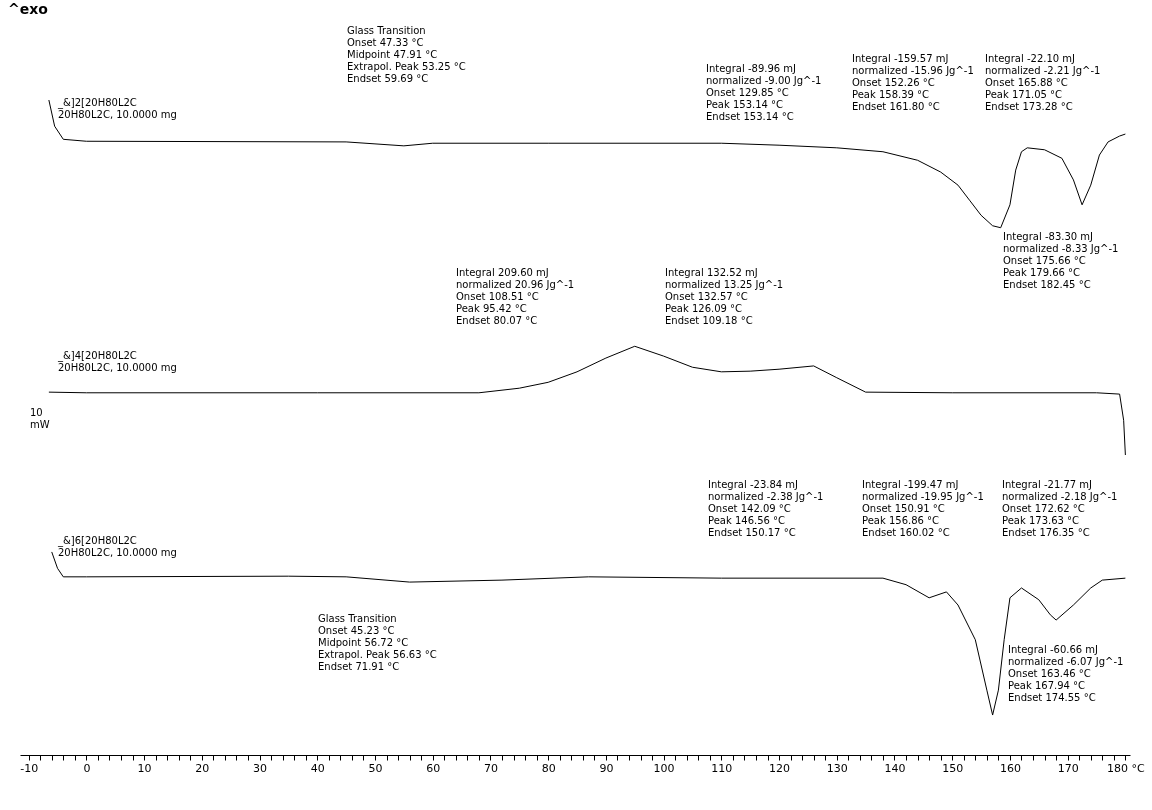 Image resolution: width=1152 pixels, height=810 pixels. I want to click on x-tick-label: 100, so click(664, 768).